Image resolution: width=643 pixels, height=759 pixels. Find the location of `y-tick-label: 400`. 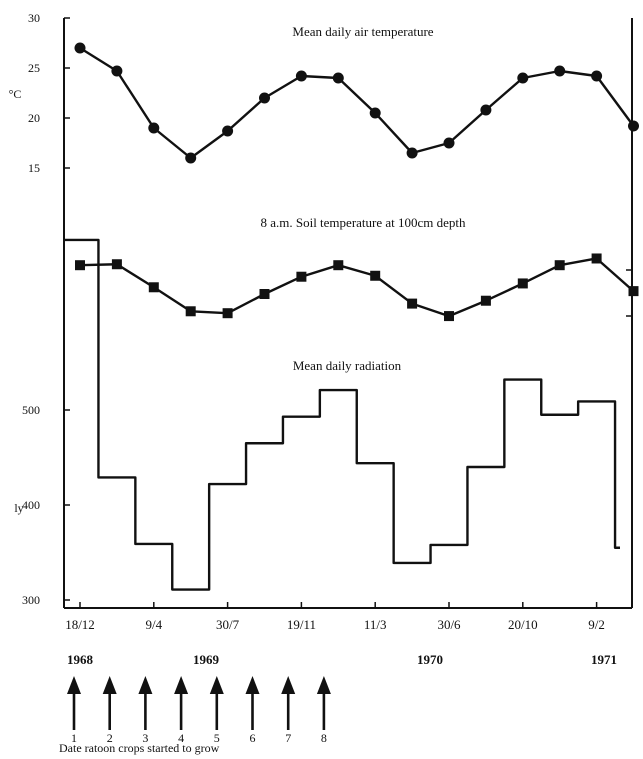

y-tick-label: 400 is located at coordinates (31, 505).